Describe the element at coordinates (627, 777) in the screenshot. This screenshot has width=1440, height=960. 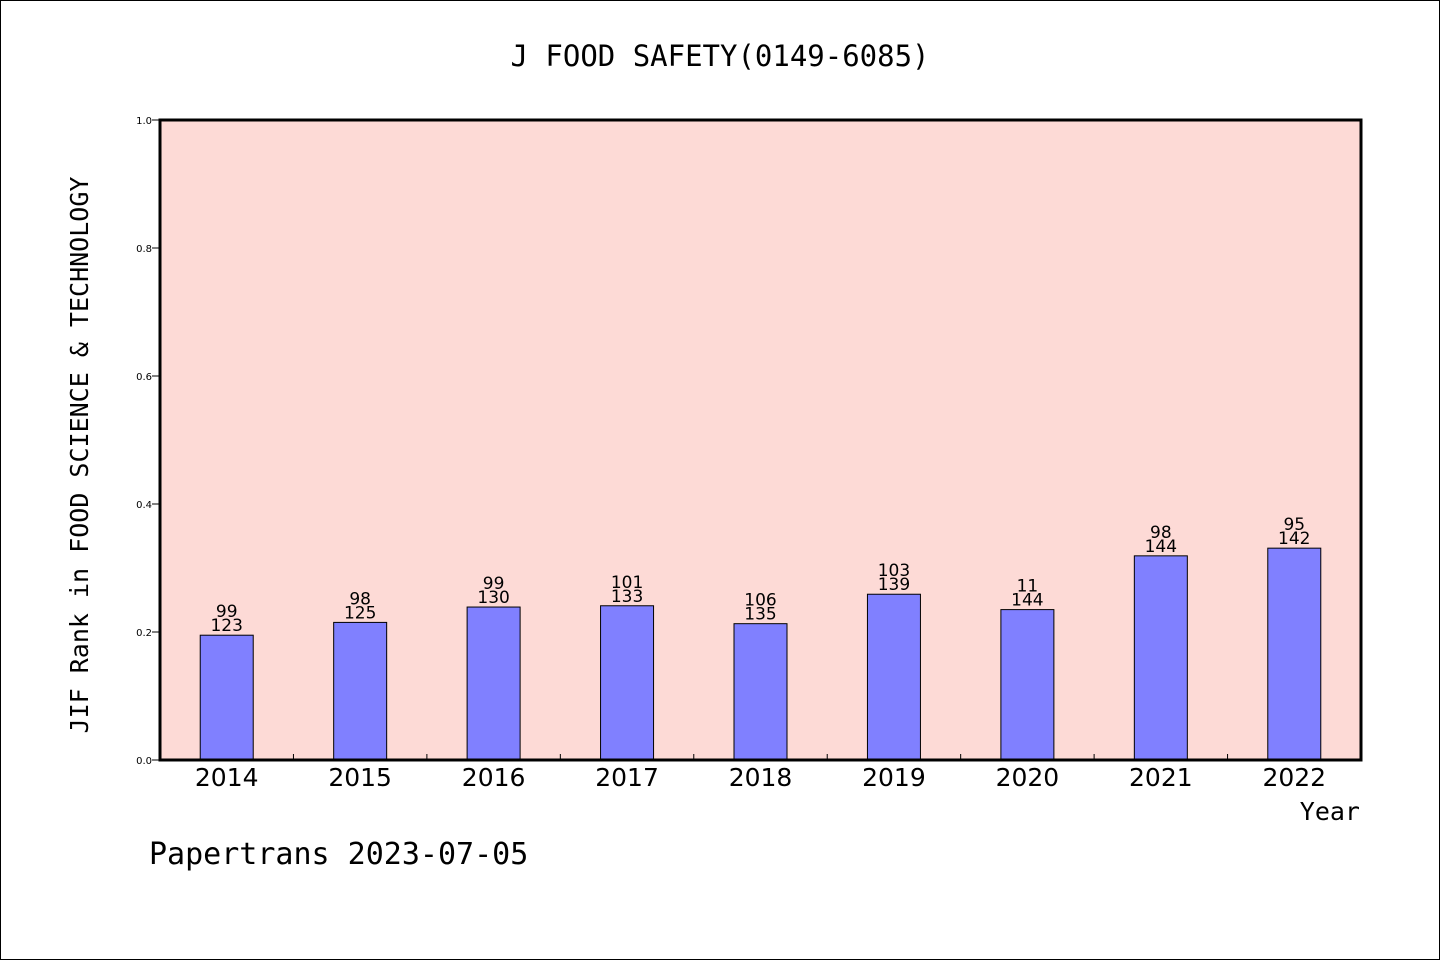
I see `x-tick-label: 2017` at that location.